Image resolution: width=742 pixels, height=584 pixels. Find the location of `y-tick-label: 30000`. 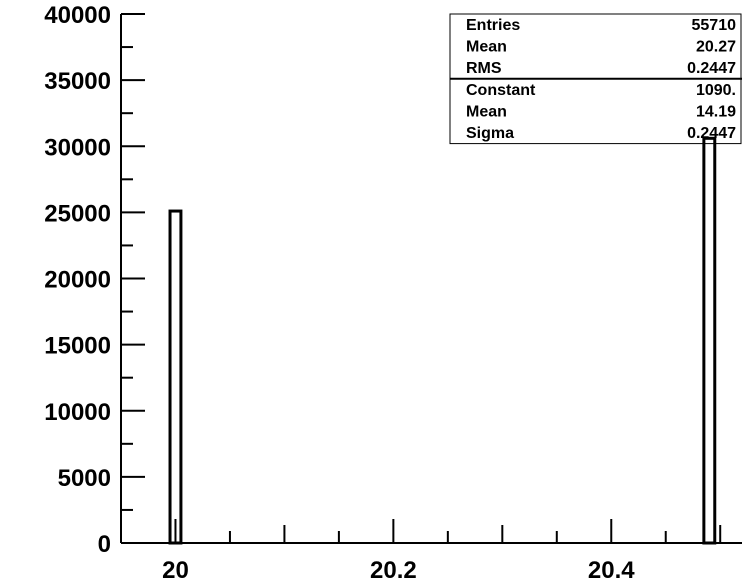

y-tick-label: 30000 is located at coordinates (77, 147).